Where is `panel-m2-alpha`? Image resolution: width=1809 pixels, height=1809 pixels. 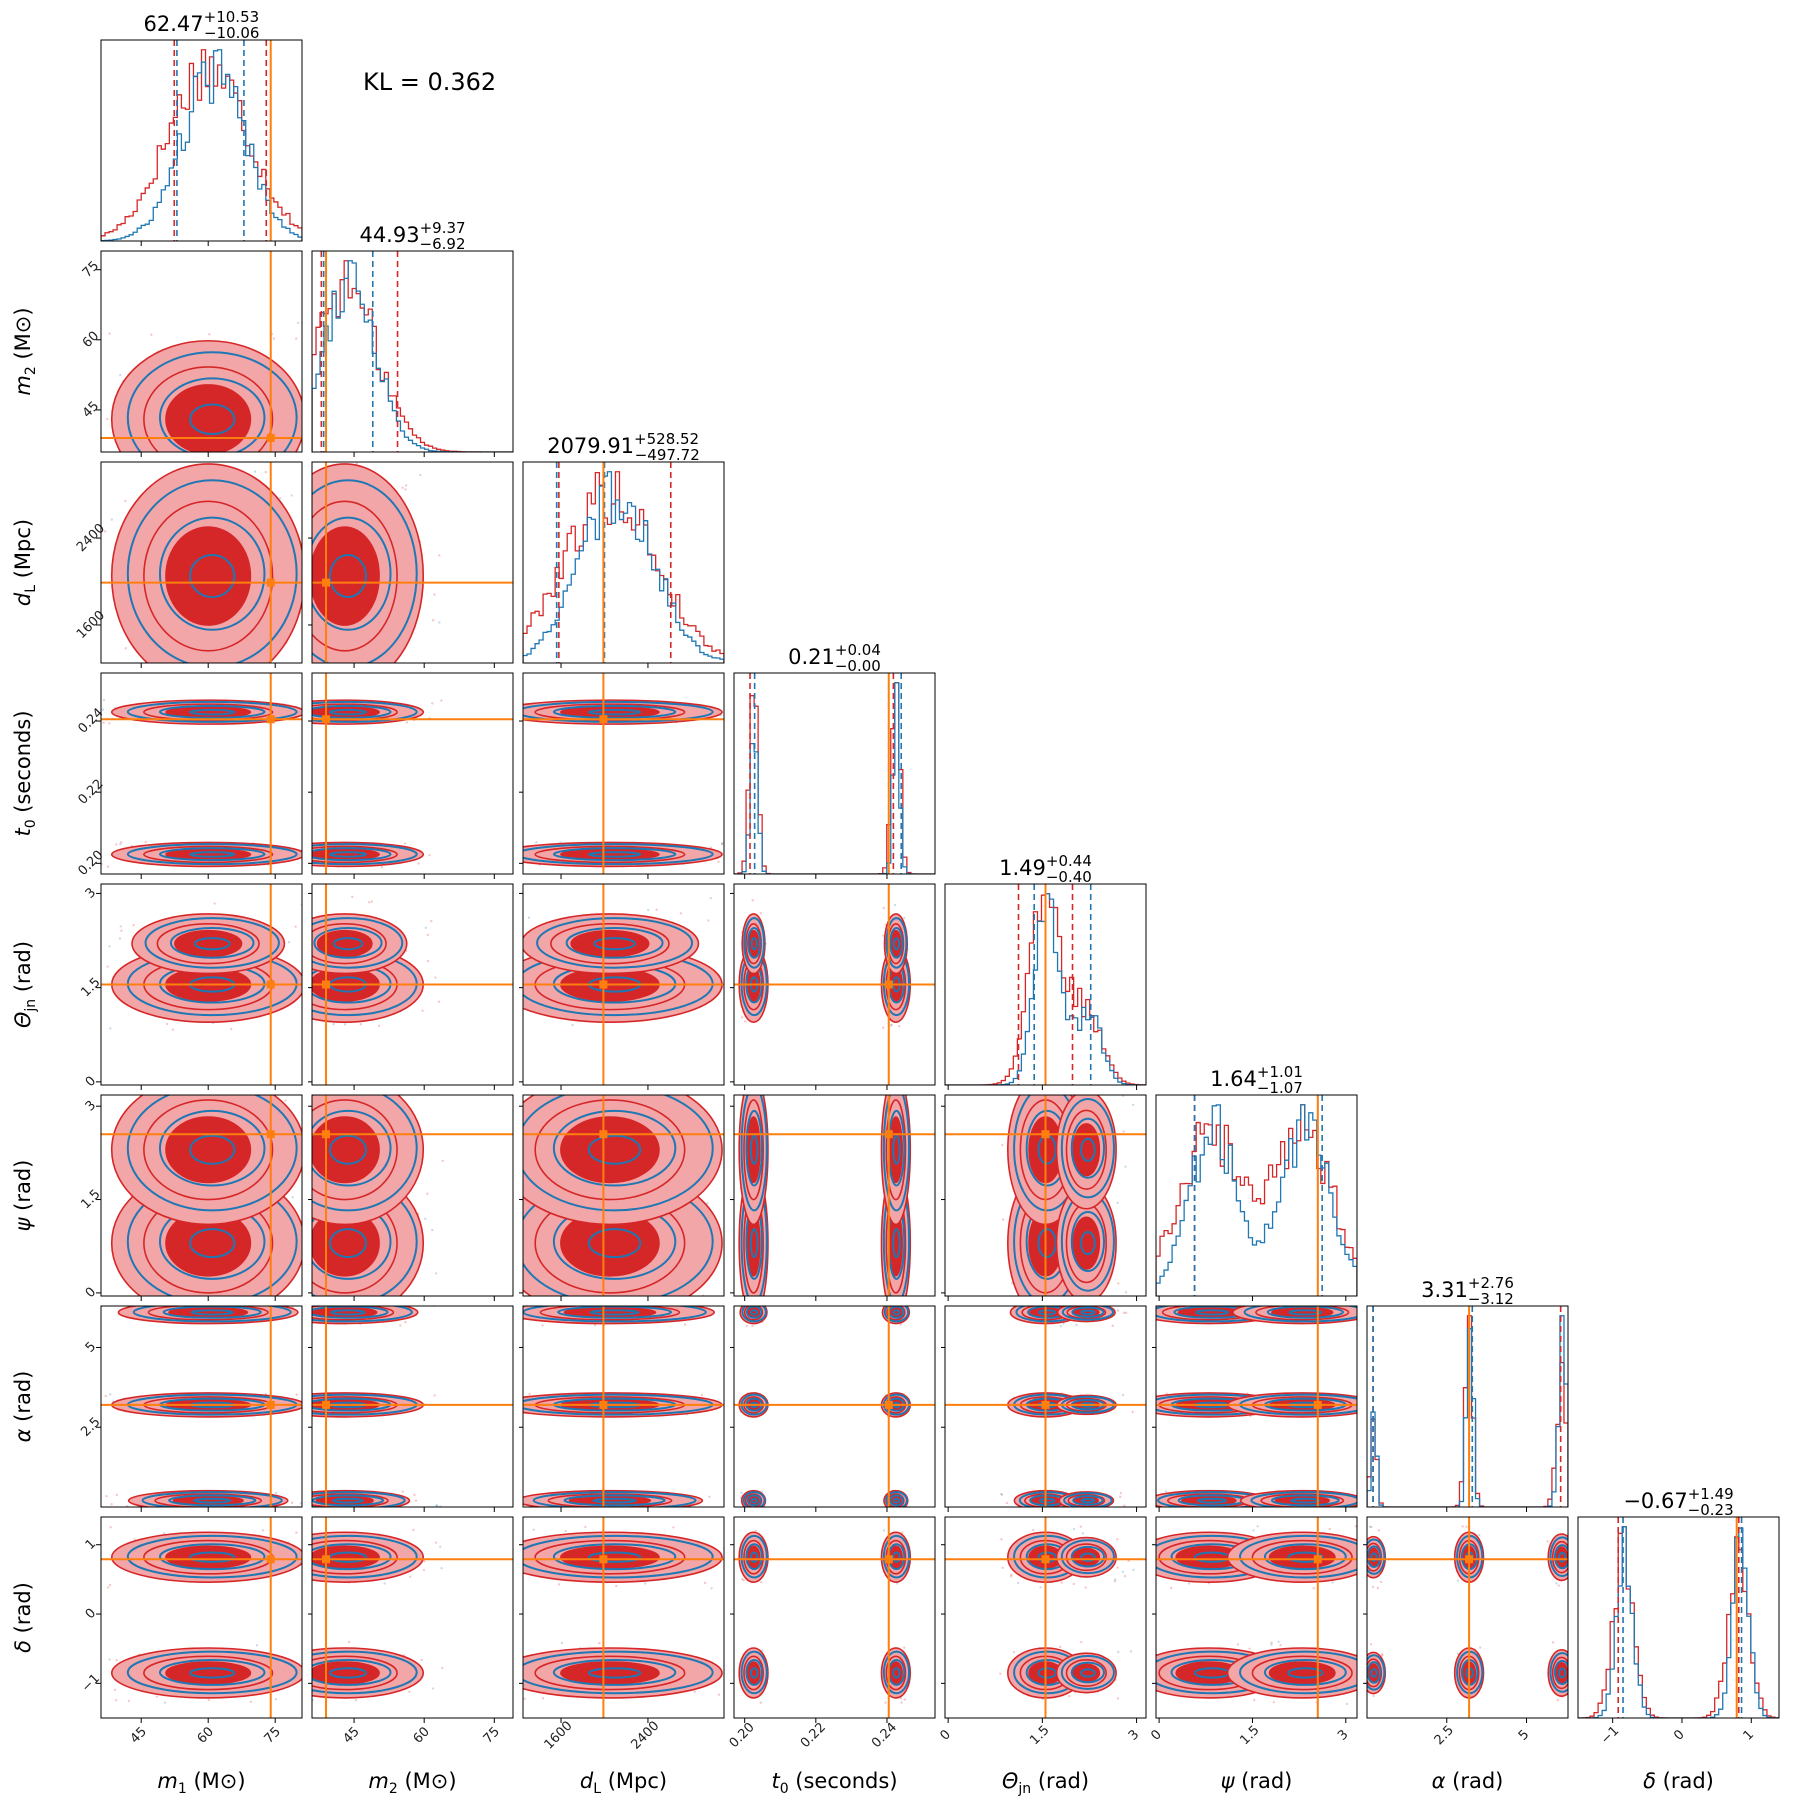
panel-m2-alpha is located at coordinates (411, 1408).